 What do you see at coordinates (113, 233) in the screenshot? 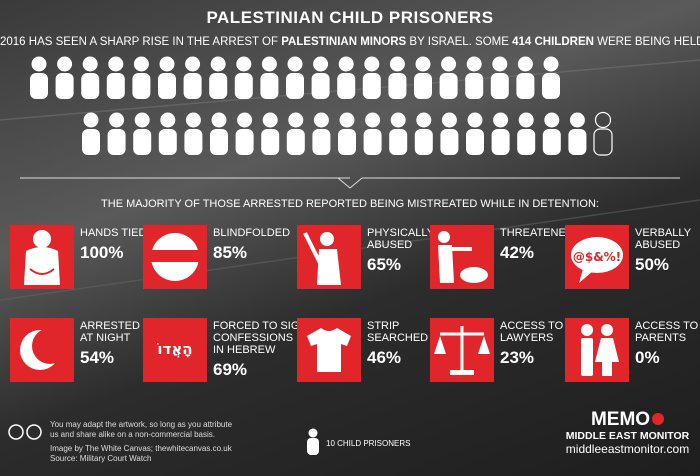
I see `item-label: HANDS TIED` at bounding box center [113, 233].